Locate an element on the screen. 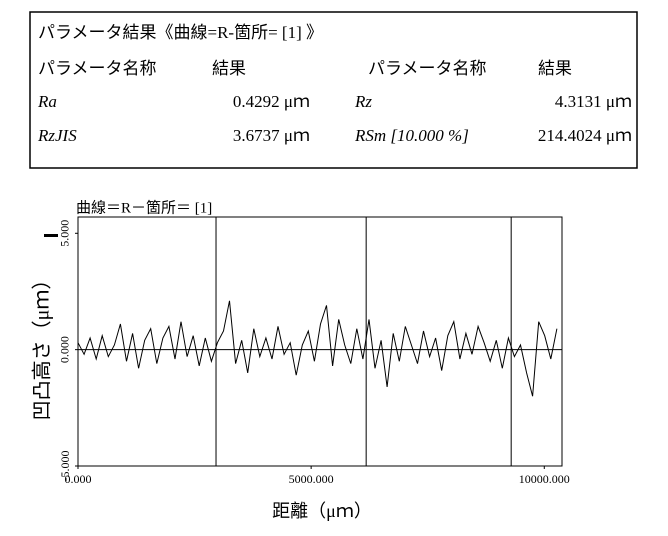  param-name: Rz is located at coordinates (363, 101).